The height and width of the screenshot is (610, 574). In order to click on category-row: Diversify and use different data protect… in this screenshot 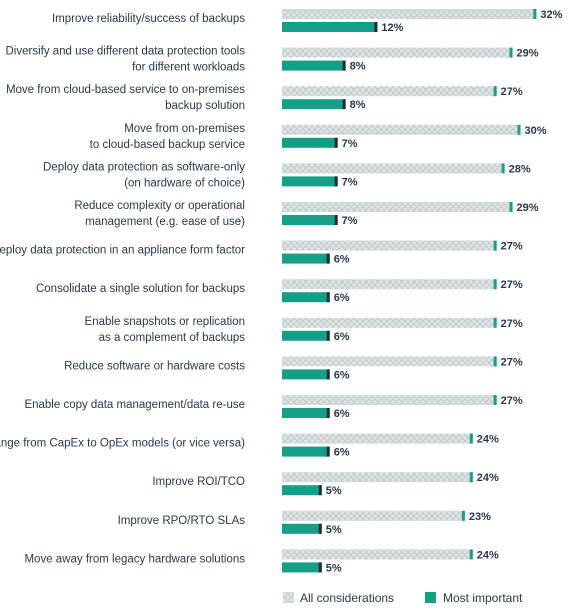, I will do `click(271, 60)`.